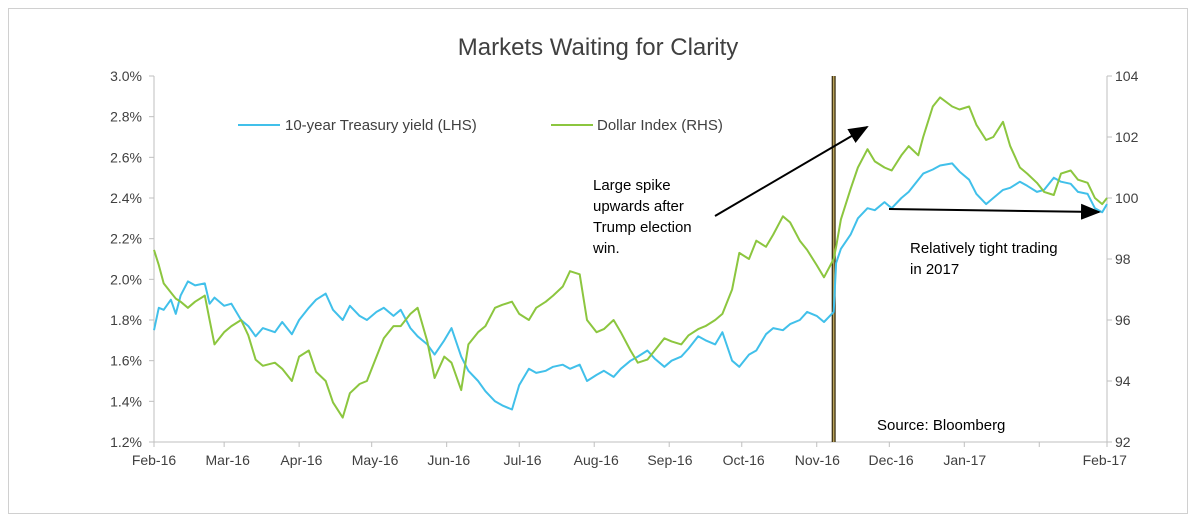  I want to click on x-tick-label: Jun-16, so click(448, 460).